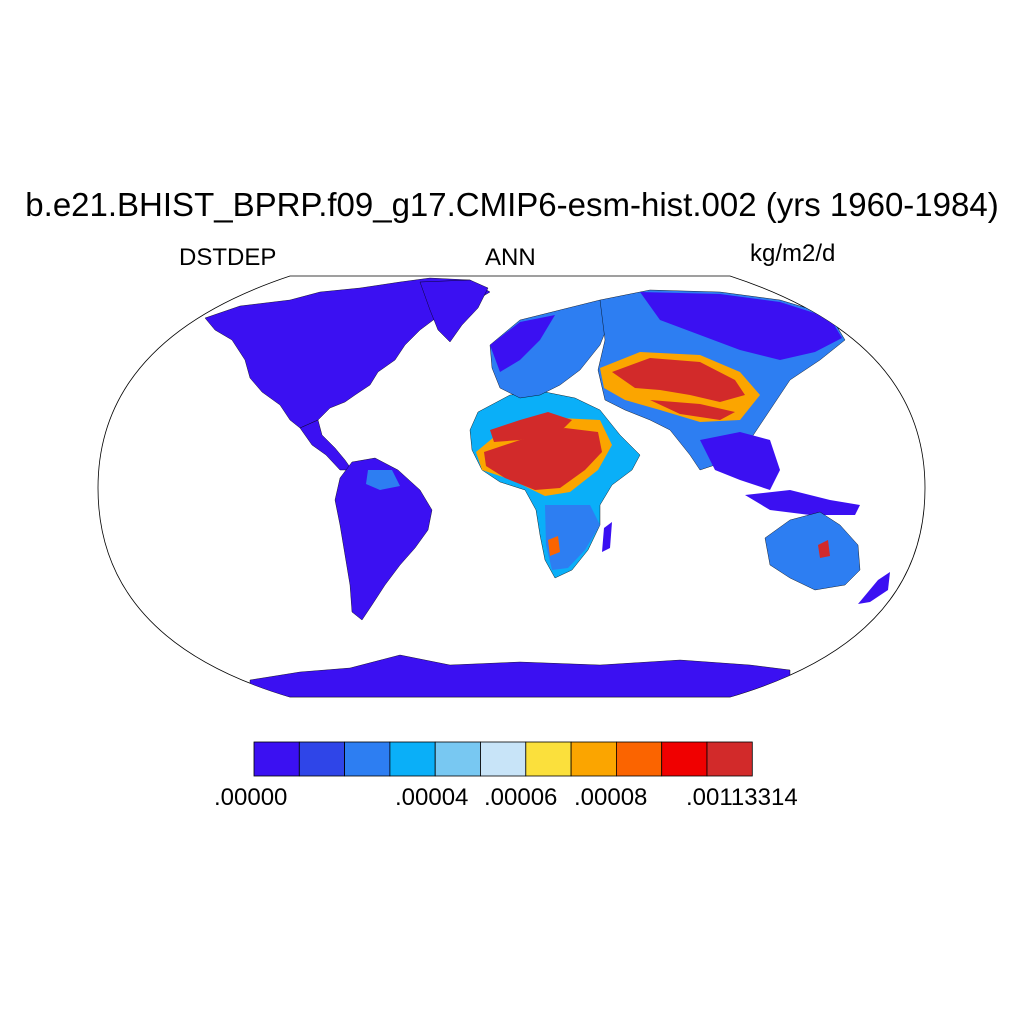  I want to click on island-indonesia, so click(802, 502).